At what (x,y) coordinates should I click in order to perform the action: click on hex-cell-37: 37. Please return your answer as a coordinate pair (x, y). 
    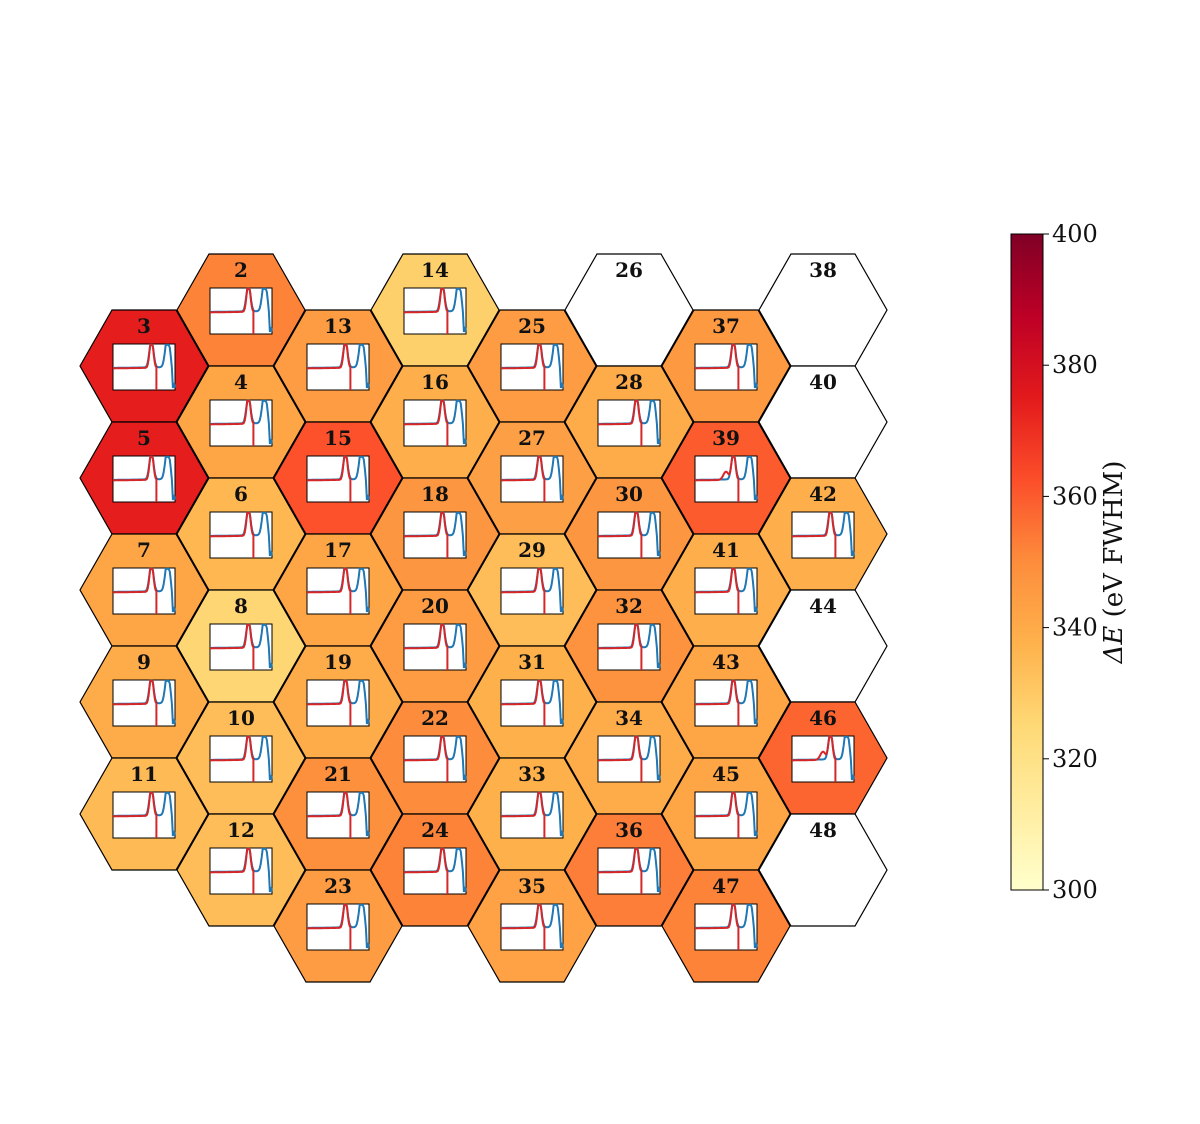
    Looking at the image, I should click on (726, 366).